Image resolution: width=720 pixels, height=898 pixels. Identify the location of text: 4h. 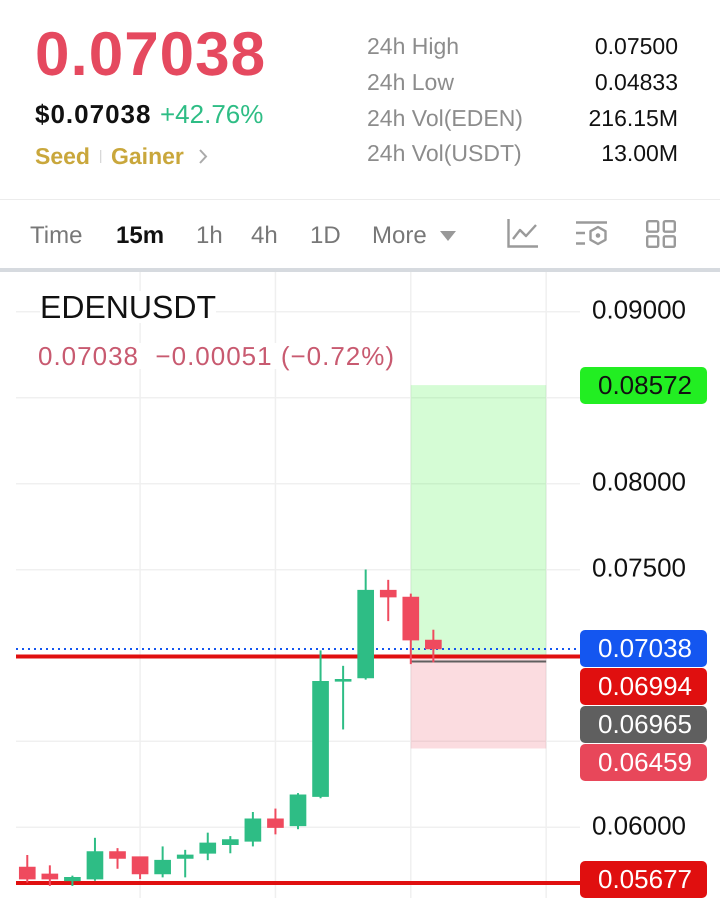
(264, 236).